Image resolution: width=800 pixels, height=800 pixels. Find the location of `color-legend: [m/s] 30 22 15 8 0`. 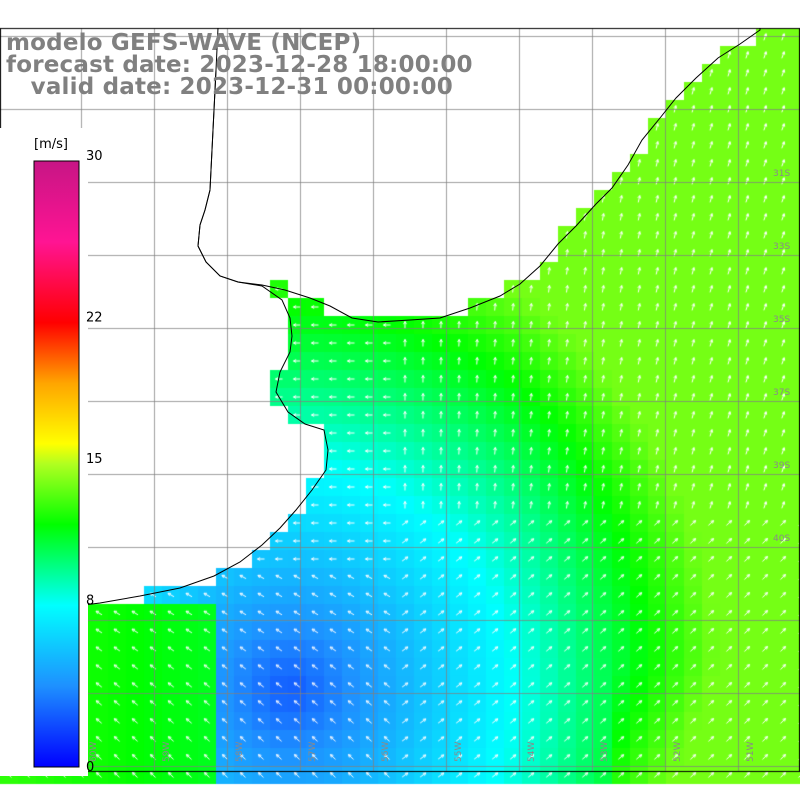

color-legend: [m/s] 30 22 15 8 0 is located at coordinates (51, 452).